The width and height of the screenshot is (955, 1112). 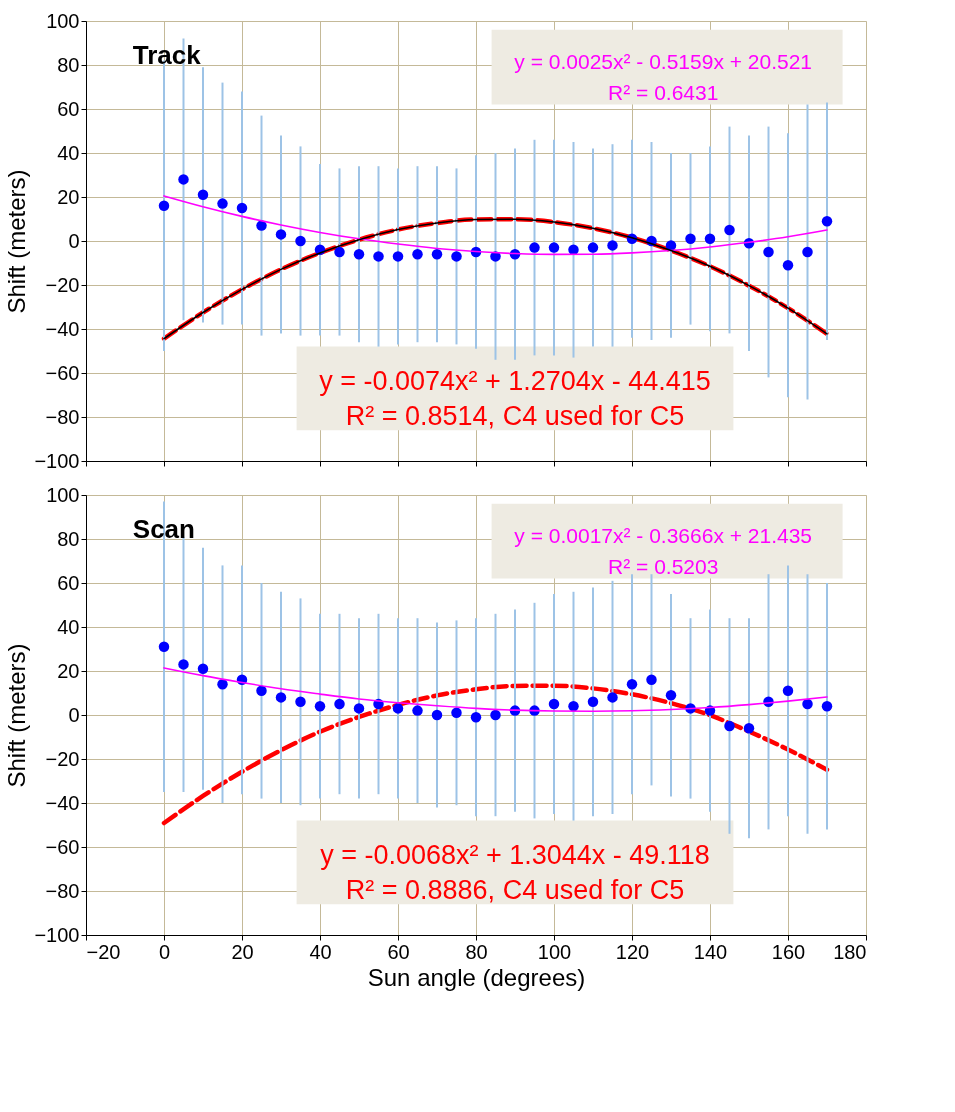 What do you see at coordinates (242, 951) in the screenshot?
I see `x-tick-label: 20` at bounding box center [242, 951].